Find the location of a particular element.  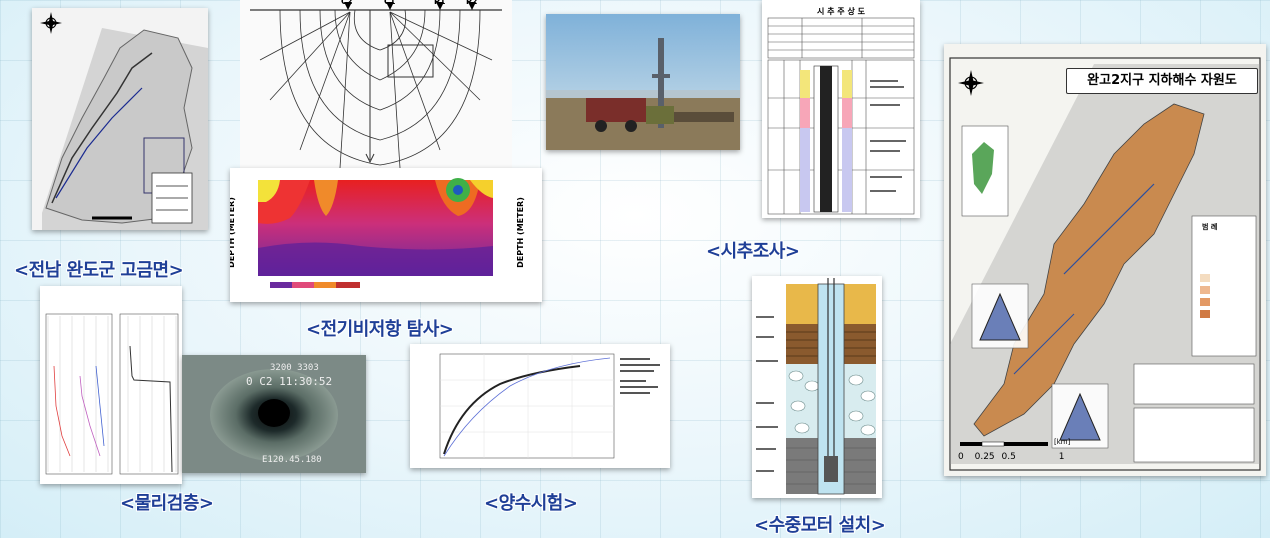

caption-drilling: <시추조사> is located at coordinates (753, 251).